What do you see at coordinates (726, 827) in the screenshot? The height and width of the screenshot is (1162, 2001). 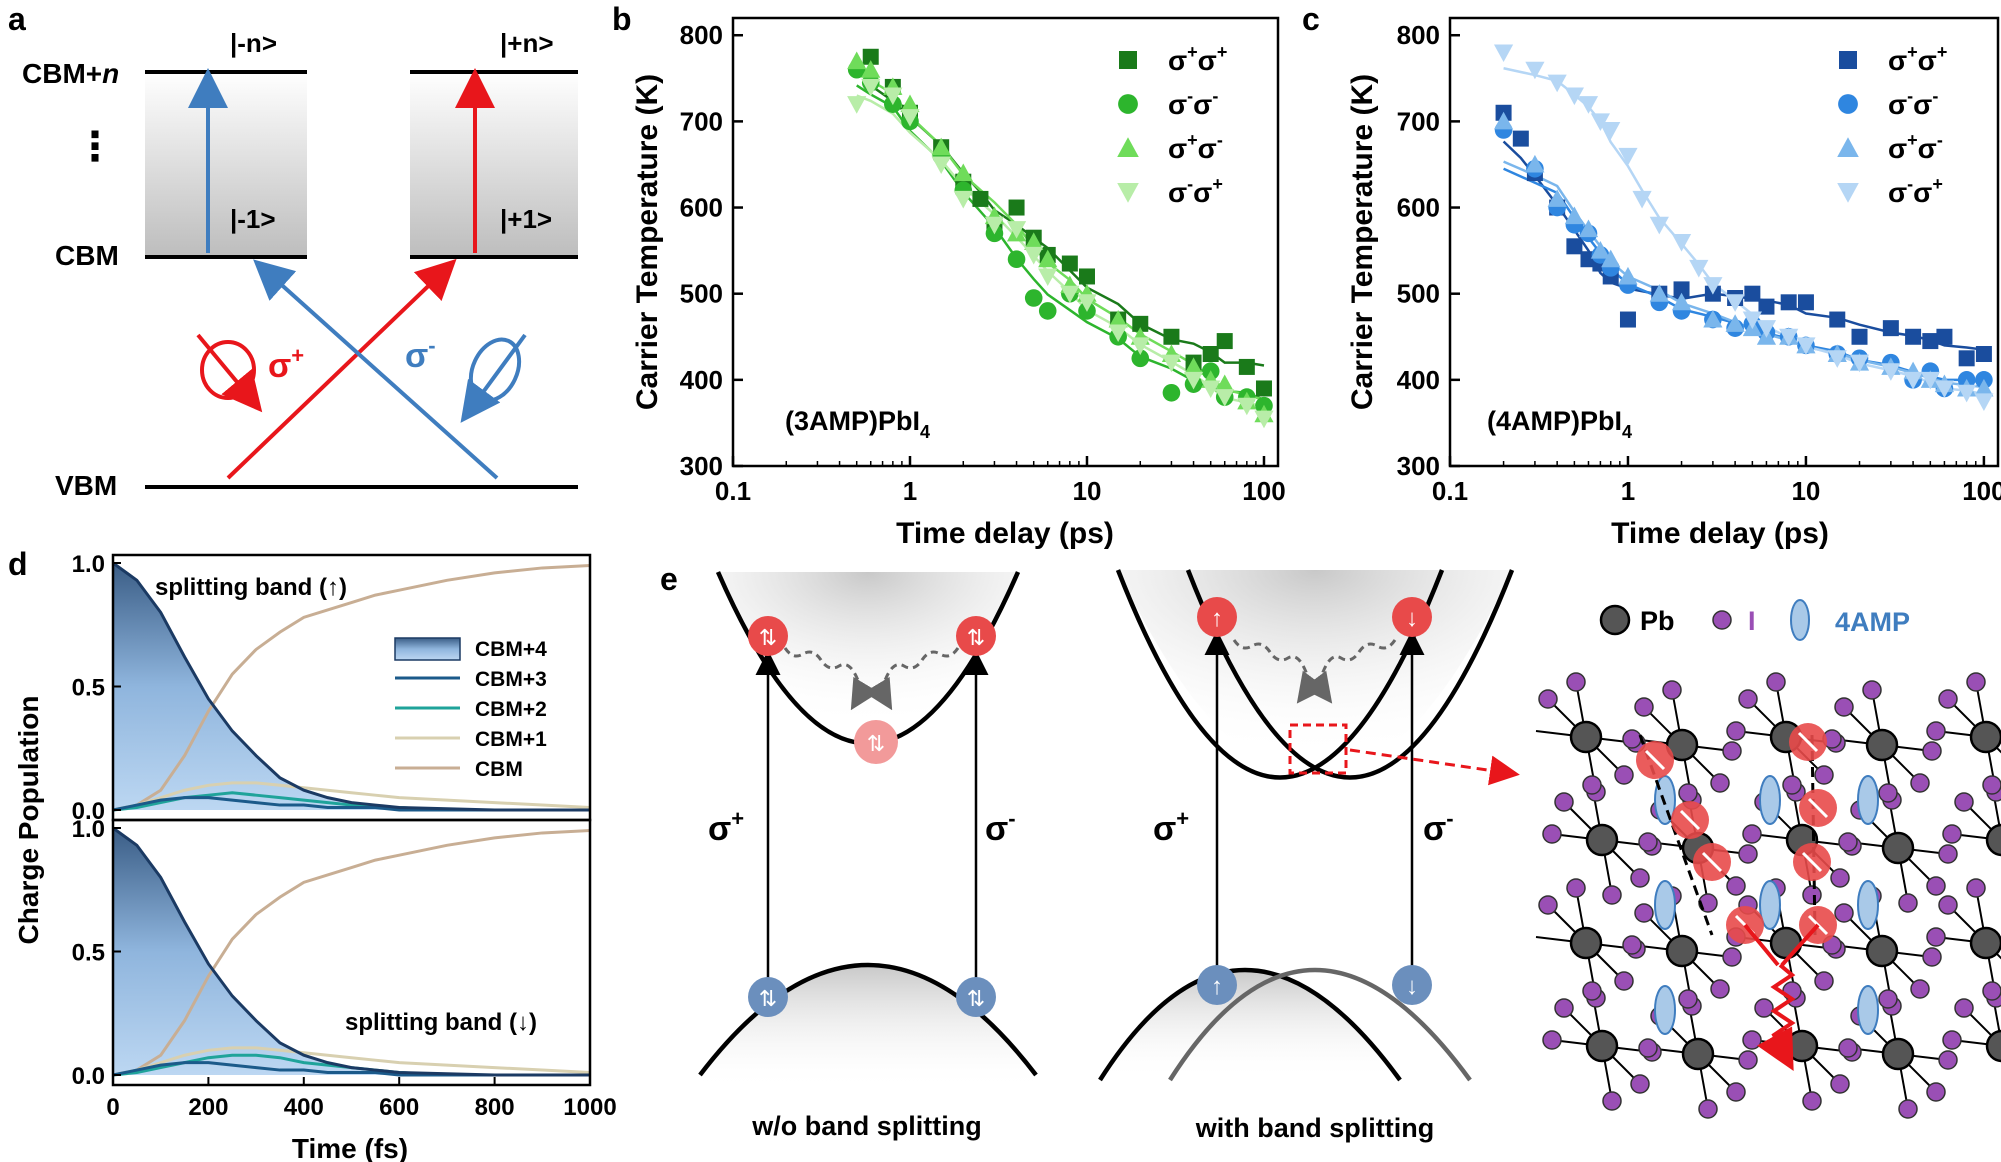 I see `sigma-plus-label-e-left: σ+` at bounding box center [726, 827].